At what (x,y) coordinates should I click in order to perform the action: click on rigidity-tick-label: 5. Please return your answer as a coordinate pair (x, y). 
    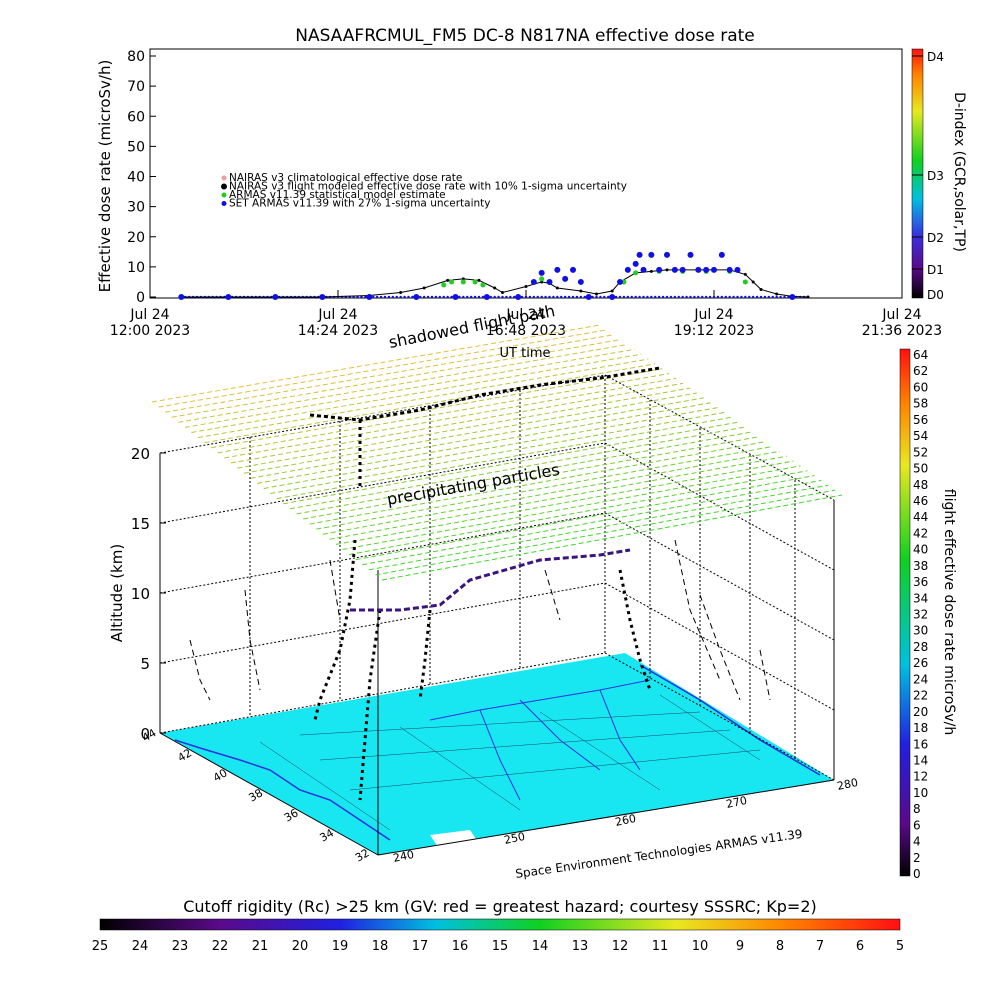
    Looking at the image, I should click on (900, 946).